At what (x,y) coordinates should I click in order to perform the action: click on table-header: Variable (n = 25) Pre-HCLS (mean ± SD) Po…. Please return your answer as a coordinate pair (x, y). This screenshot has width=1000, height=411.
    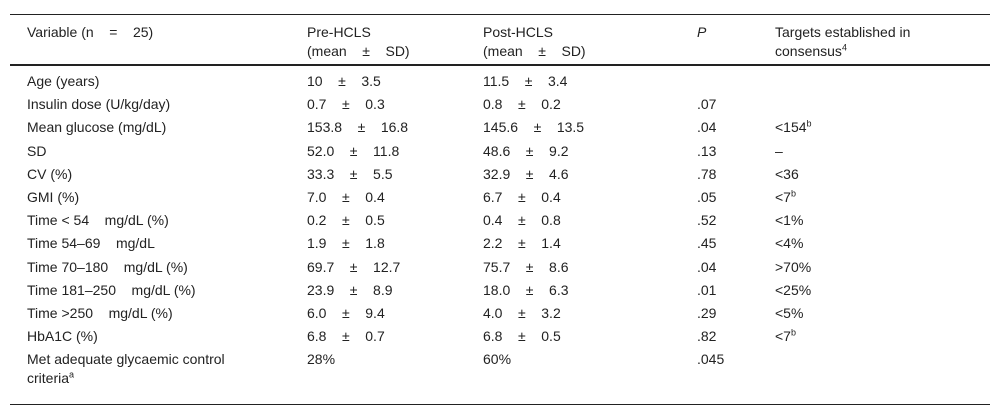
    Looking at the image, I should click on (500, 40).